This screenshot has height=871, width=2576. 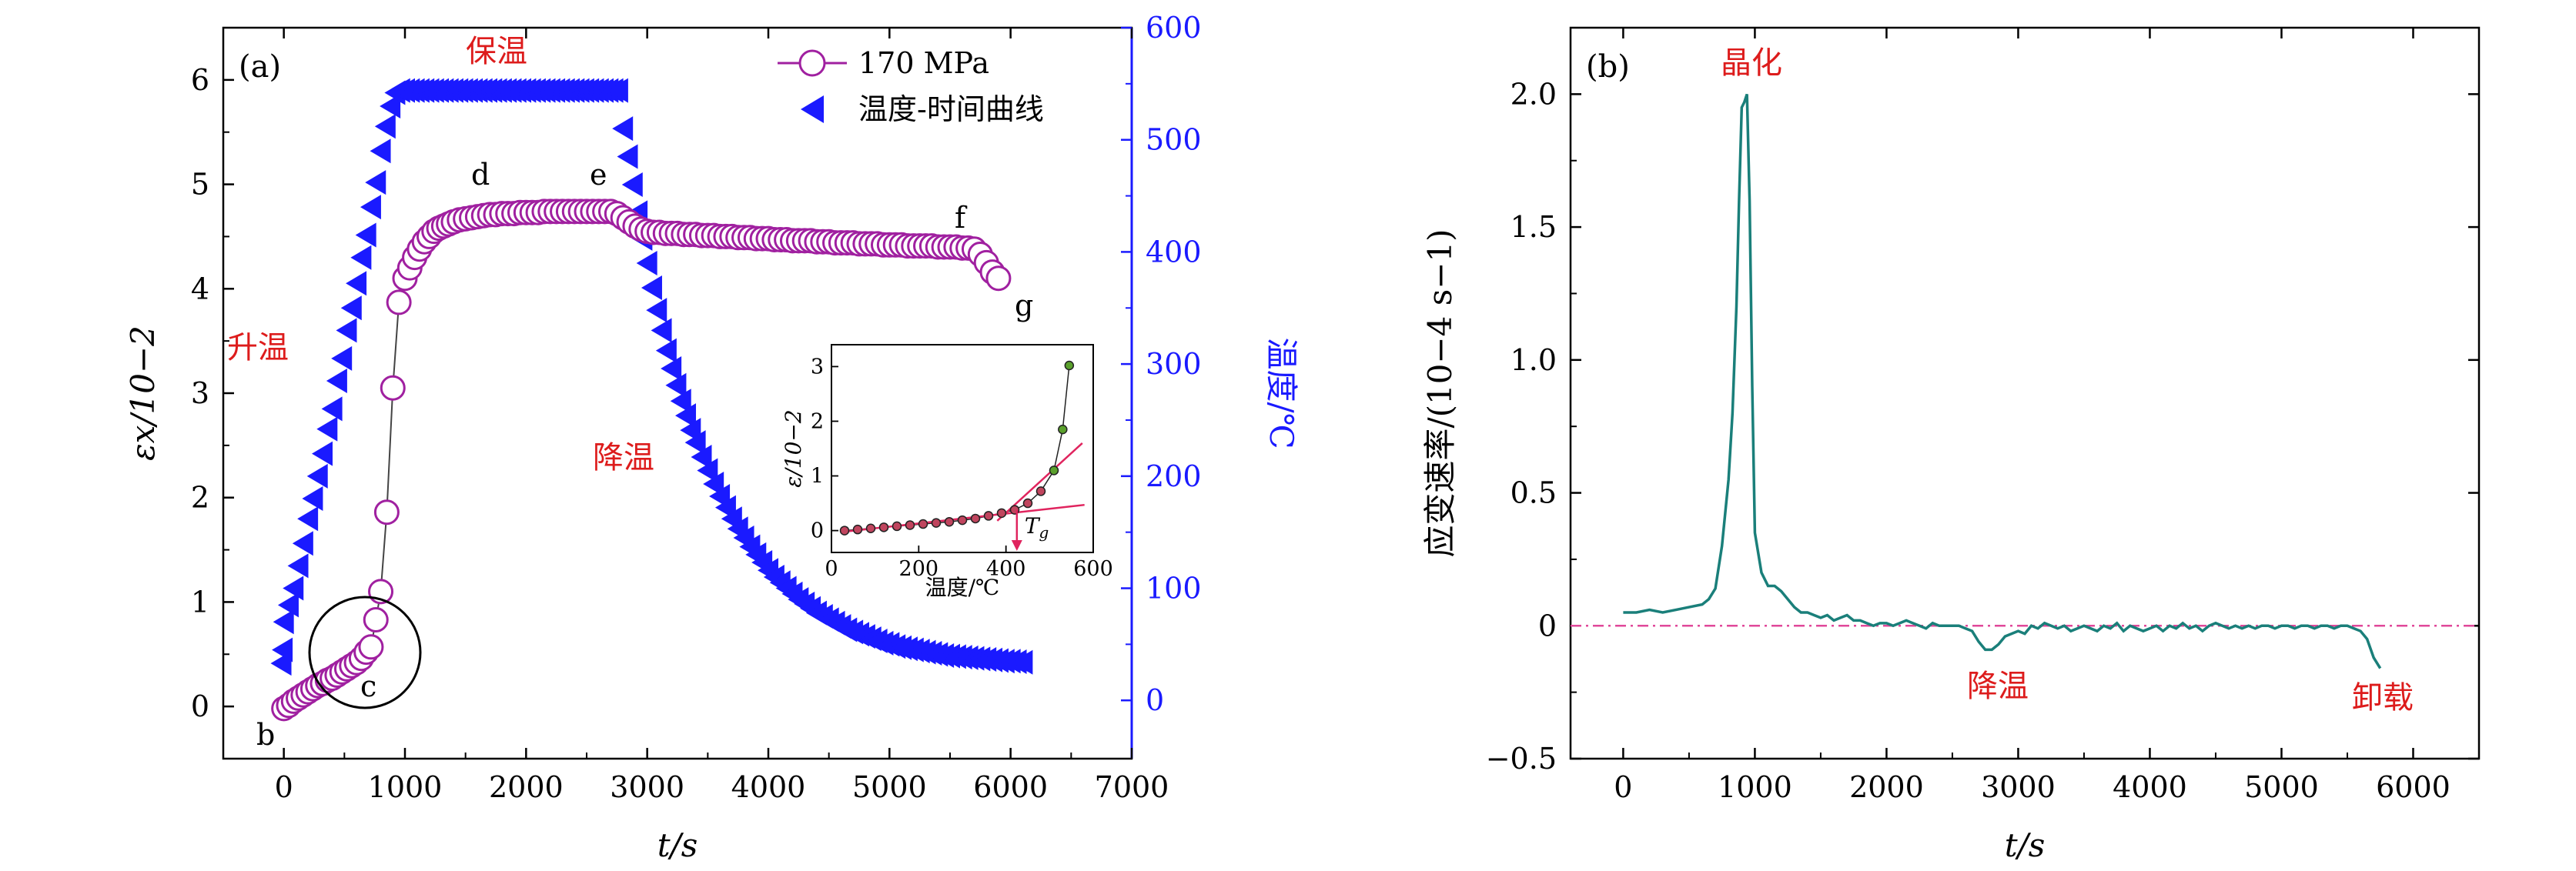 What do you see at coordinates (200, 185) in the screenshot?
I see `panel-a-left-y-tick-label: 5` at bounding box center [200, 185].